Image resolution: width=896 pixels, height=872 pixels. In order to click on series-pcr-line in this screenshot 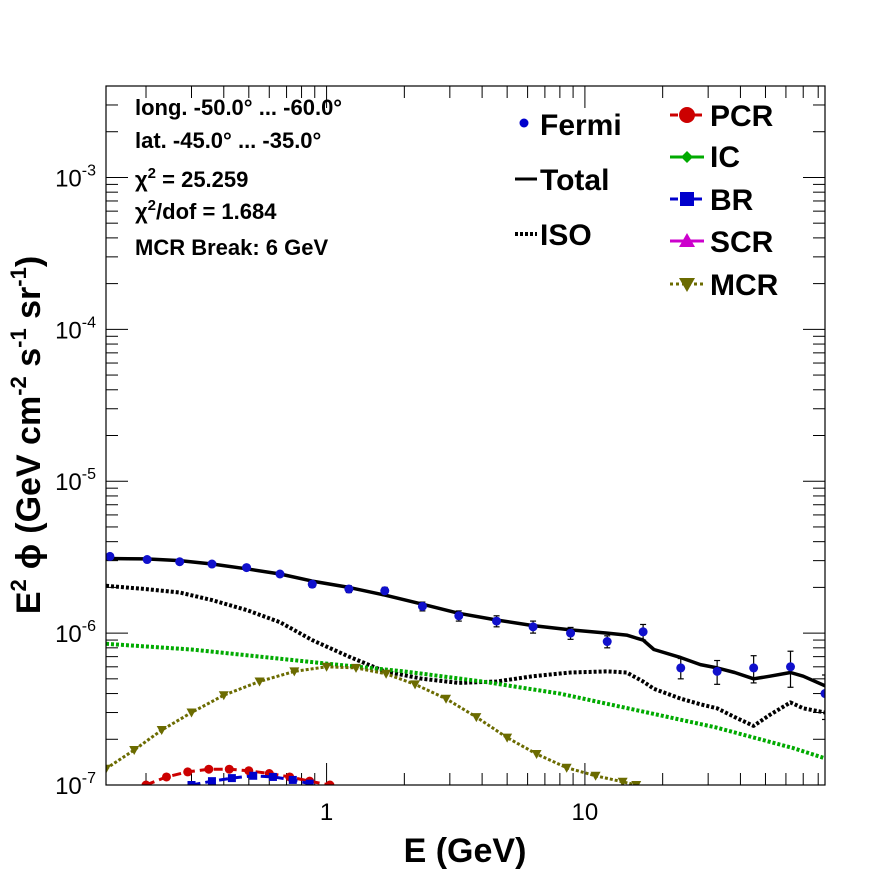, I will do `click(238, 776)`.